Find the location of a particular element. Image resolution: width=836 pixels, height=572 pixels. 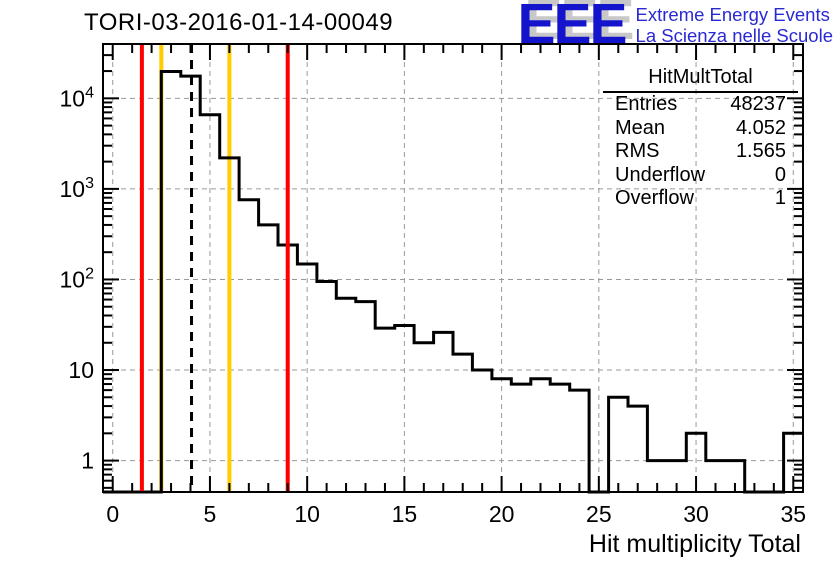

x-tick-label: 15 is located at coordinates (405, 514).